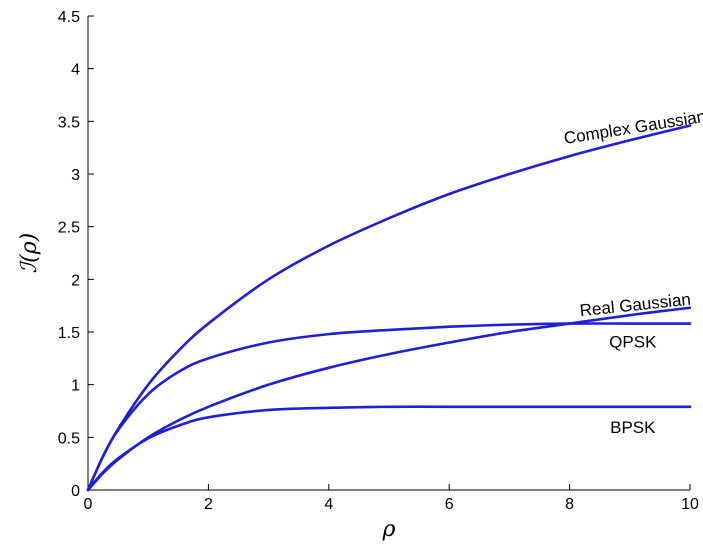 This screenshot has width=703, height=545. Describe the element at coordinates (75, 280) in the screenshot. I see `y-tick-label: 2` at that location.